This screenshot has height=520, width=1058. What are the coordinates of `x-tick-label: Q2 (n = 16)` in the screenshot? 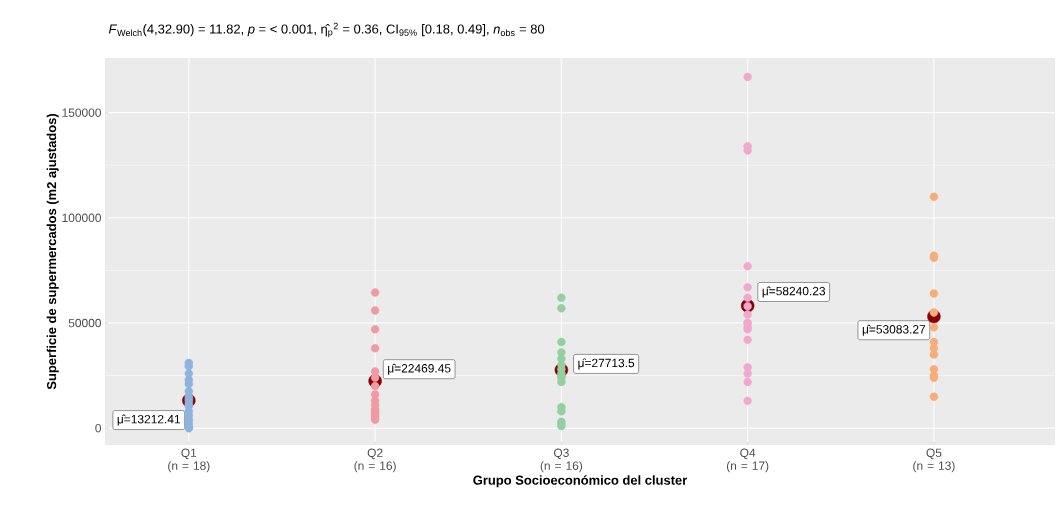 It's located at (375, 460).